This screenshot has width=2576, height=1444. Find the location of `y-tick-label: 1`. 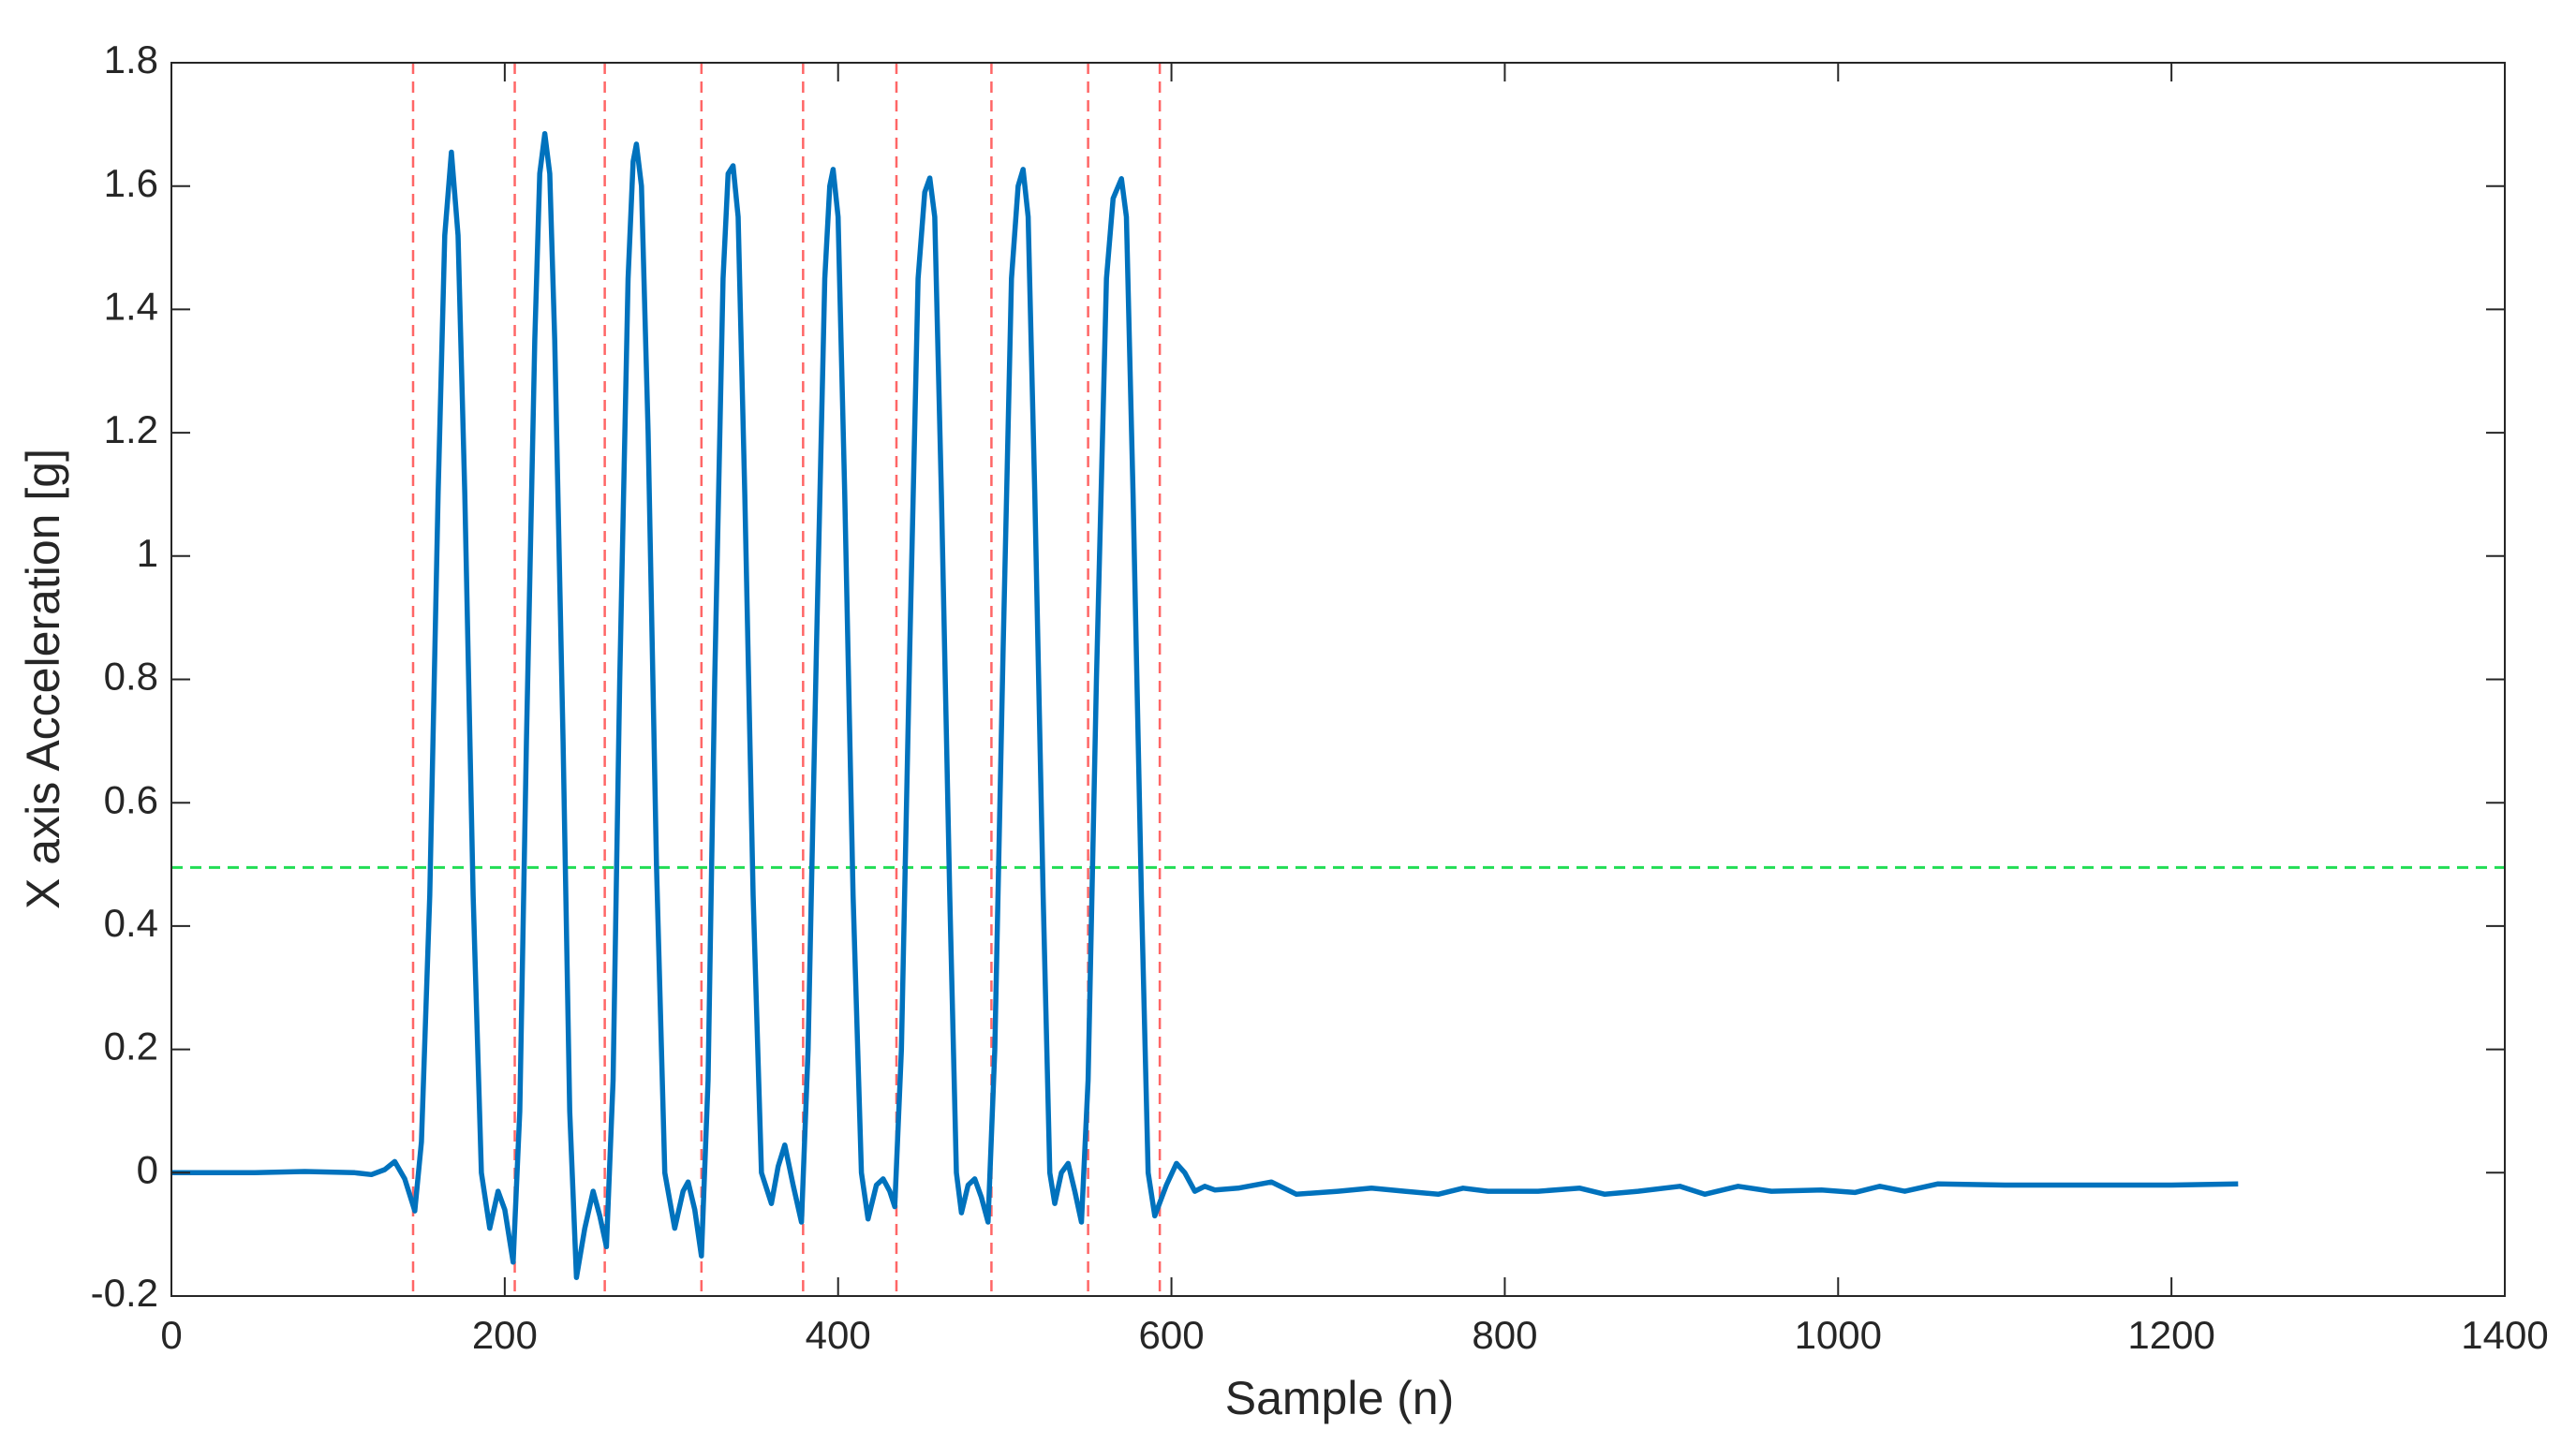

y-tick-label: 1 is located at coordinates (147, 553).